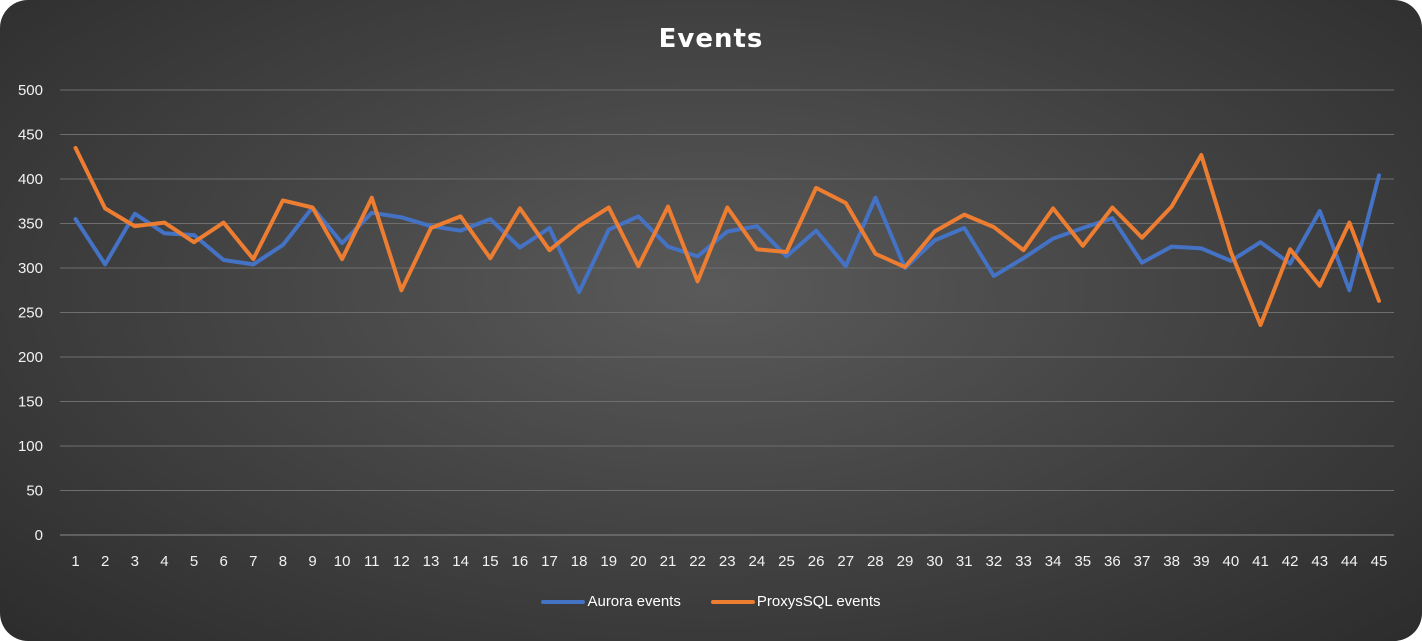 Image resolution: width=1422 pixels, height=641 pixels. Describe the element at coordinates (223, 561) in the screenshot. I see `x-tick-label: 6` at that location.